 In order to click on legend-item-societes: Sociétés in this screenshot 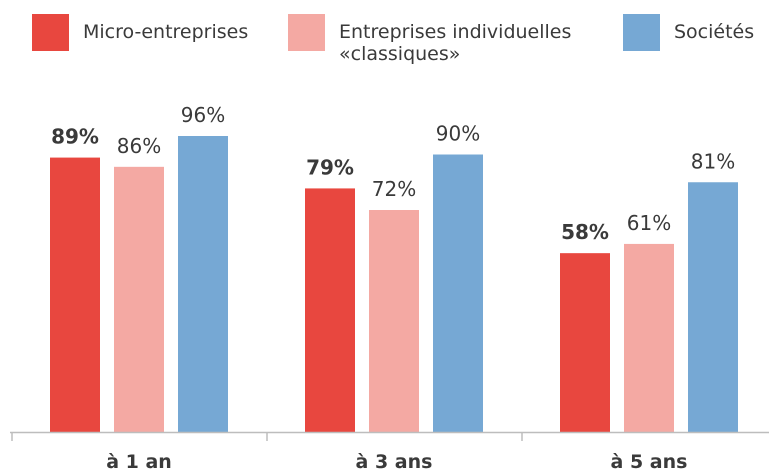, I will do `click(688, 32)`.